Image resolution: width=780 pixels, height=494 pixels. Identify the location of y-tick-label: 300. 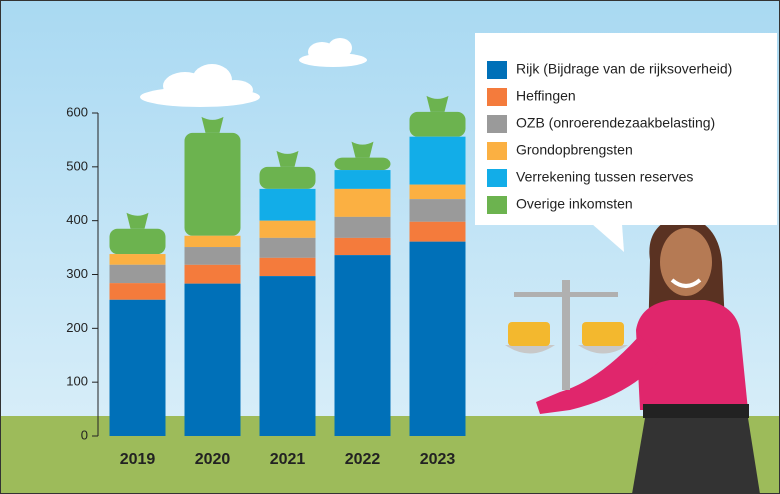
(77, 273).